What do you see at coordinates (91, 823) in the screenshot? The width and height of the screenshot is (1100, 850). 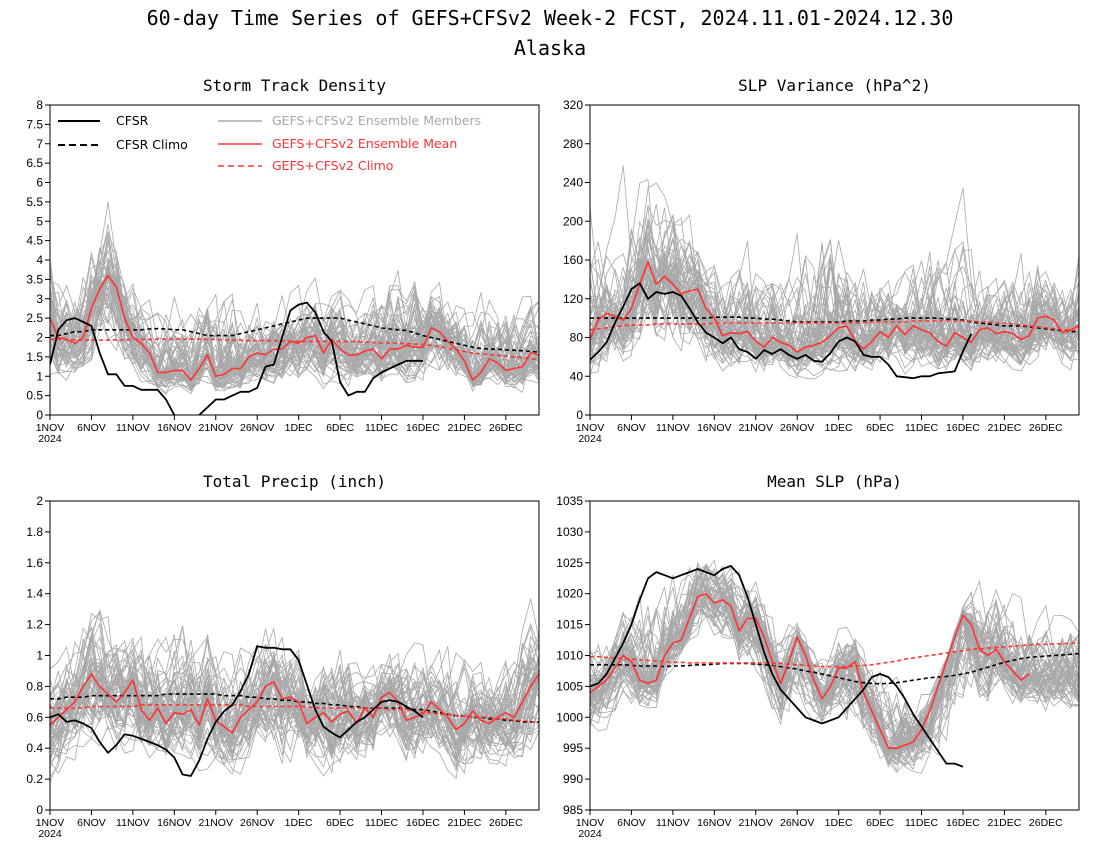 I see `precip-xtick-label: 6NOV` at bounding box center [91, 823].